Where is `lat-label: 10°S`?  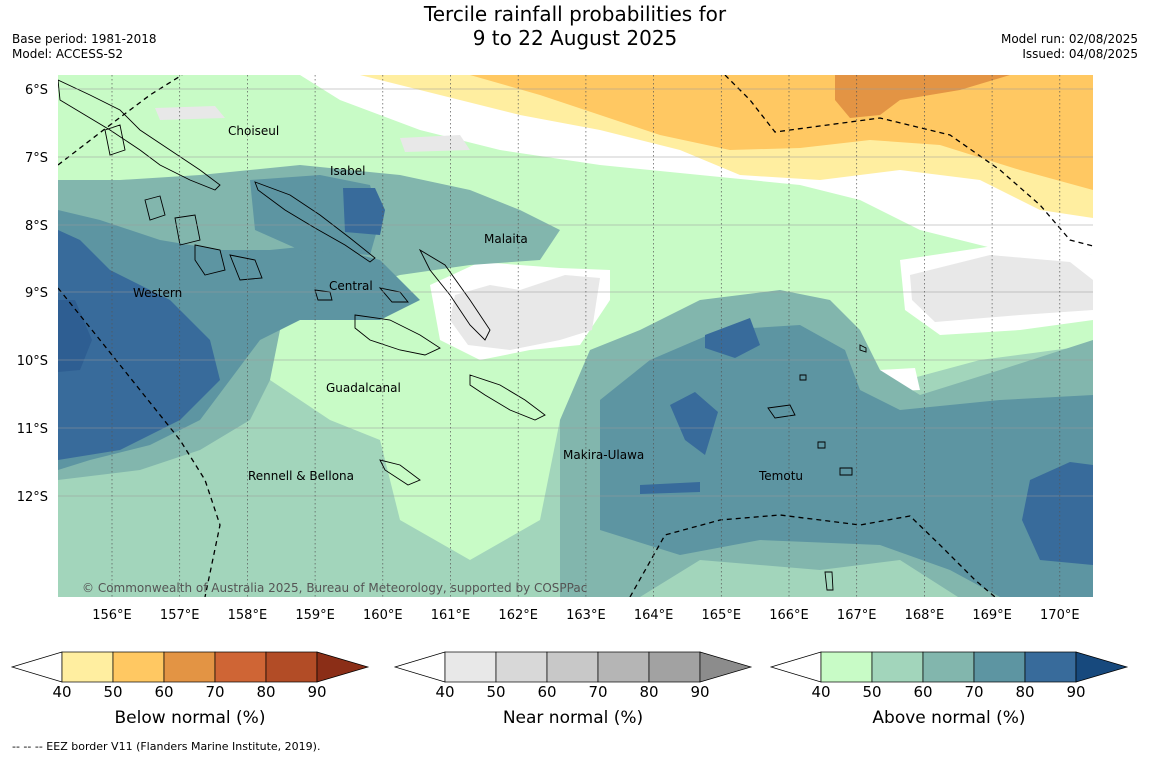 lat-label: 10°S is located at coordinates (32, 361).